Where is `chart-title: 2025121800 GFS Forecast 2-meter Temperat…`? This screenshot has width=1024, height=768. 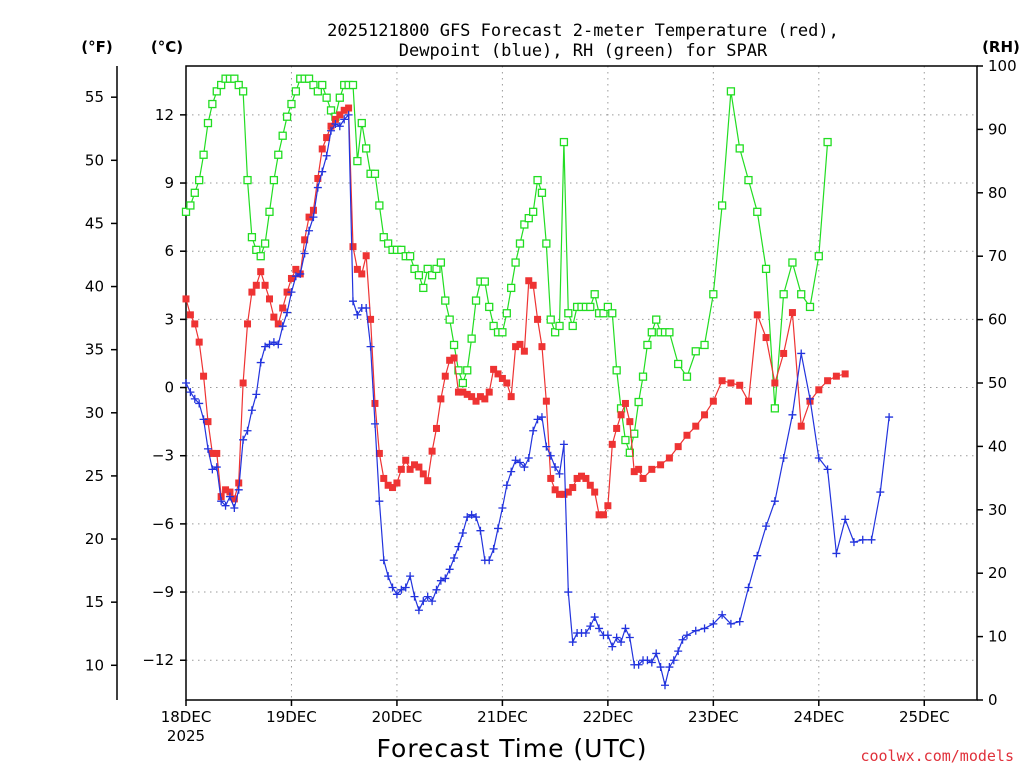 chart-title: 2025121800 GFS Forecast 2-meter Temperat… is located at coordinates (583, 41).